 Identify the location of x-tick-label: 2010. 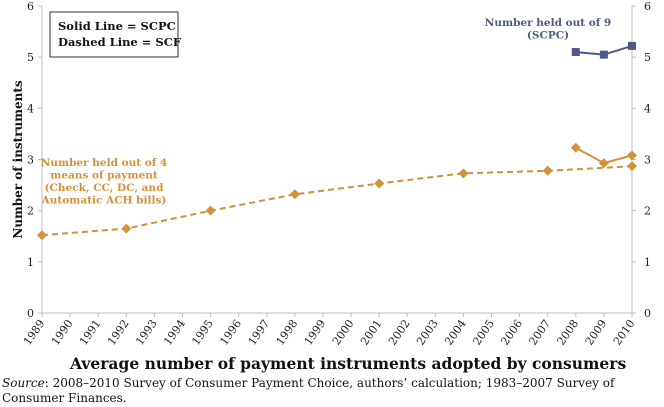
(624, 332).